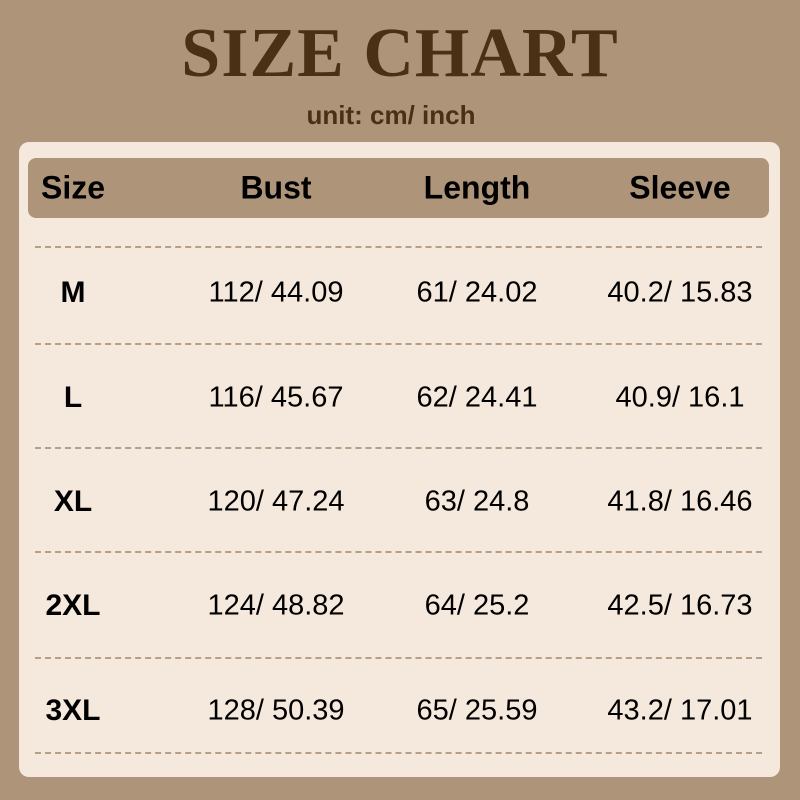 The height and width of the screenshot is (800, 800). Describe the element at coordinates (680, 605) in the screenshot. I see `table-cell: 42.5/ 16.73` at that location.